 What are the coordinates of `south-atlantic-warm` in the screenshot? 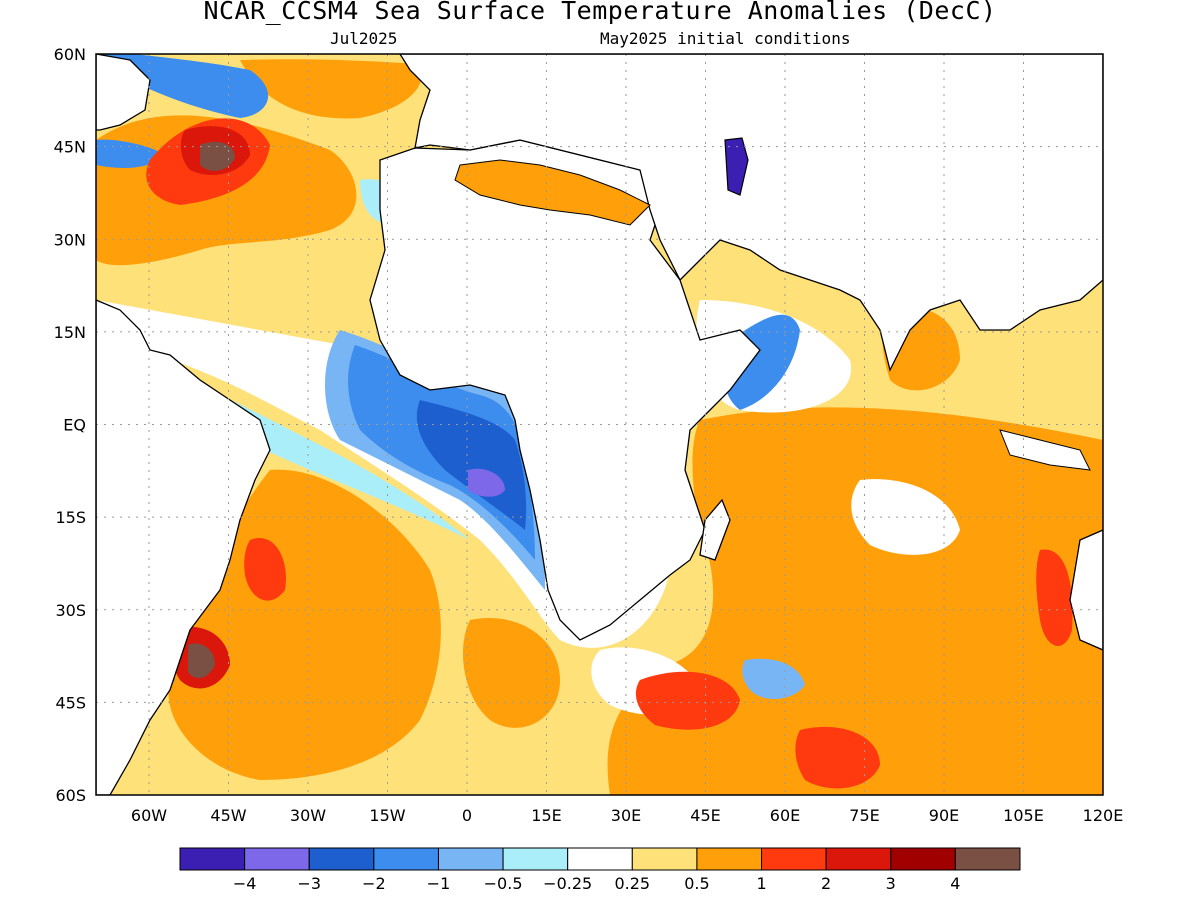 It's located at (304, 624).